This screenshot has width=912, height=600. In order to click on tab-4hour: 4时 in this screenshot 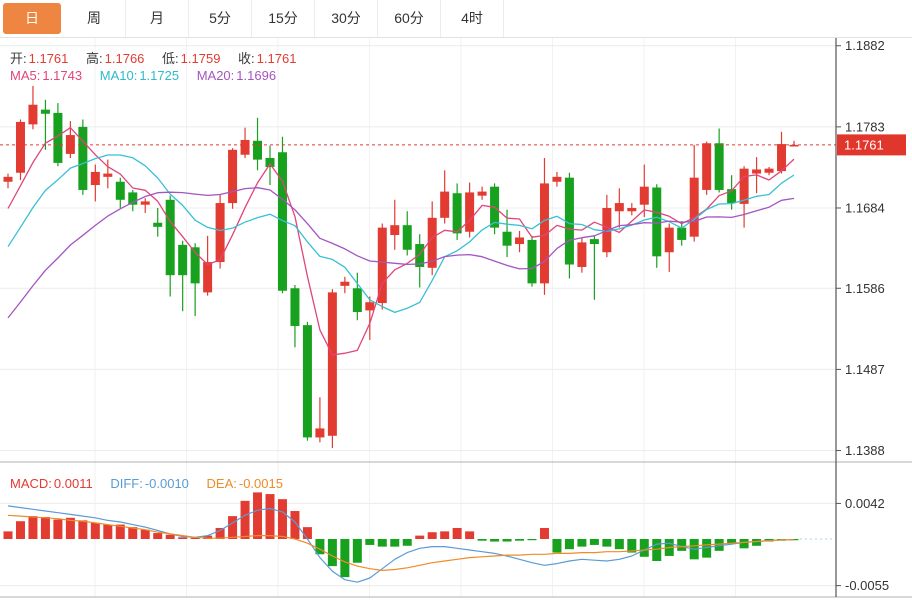, I will do `click(472, 18)`.